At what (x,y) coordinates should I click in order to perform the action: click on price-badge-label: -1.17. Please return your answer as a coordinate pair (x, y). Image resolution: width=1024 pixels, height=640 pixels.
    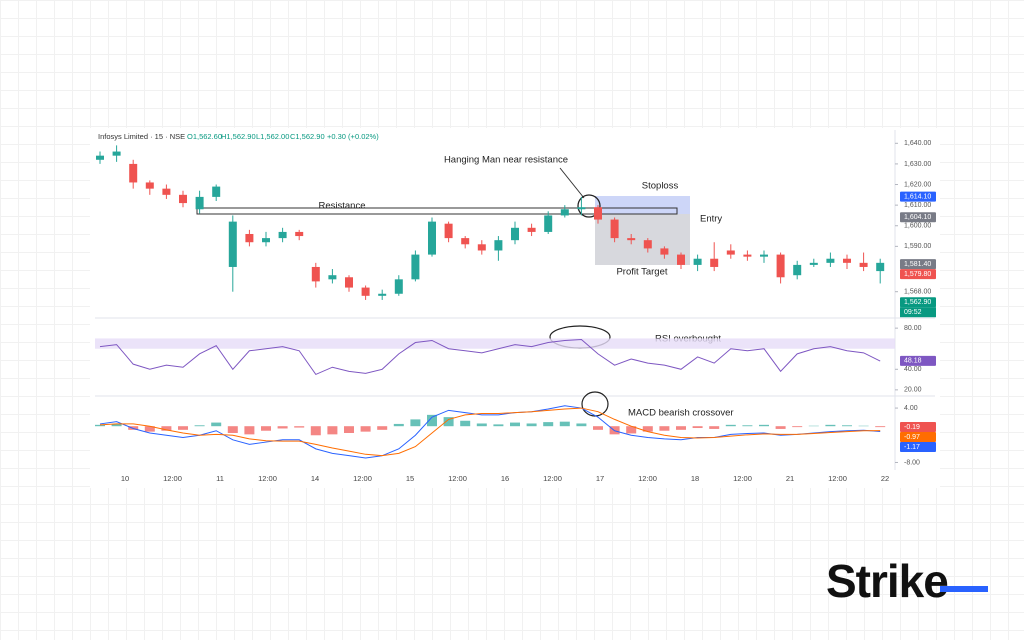
    Looking at the image, I should click on (912, 447).